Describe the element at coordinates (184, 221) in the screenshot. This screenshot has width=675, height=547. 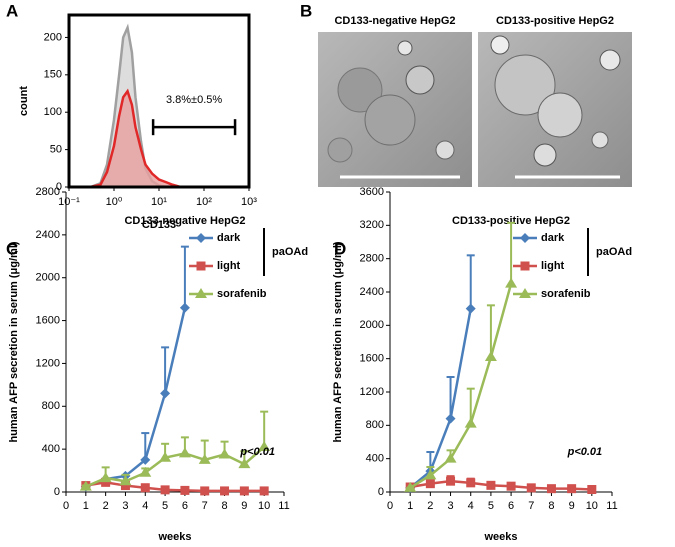
I see `chart-title: CD133-negative HepG2` at that location.